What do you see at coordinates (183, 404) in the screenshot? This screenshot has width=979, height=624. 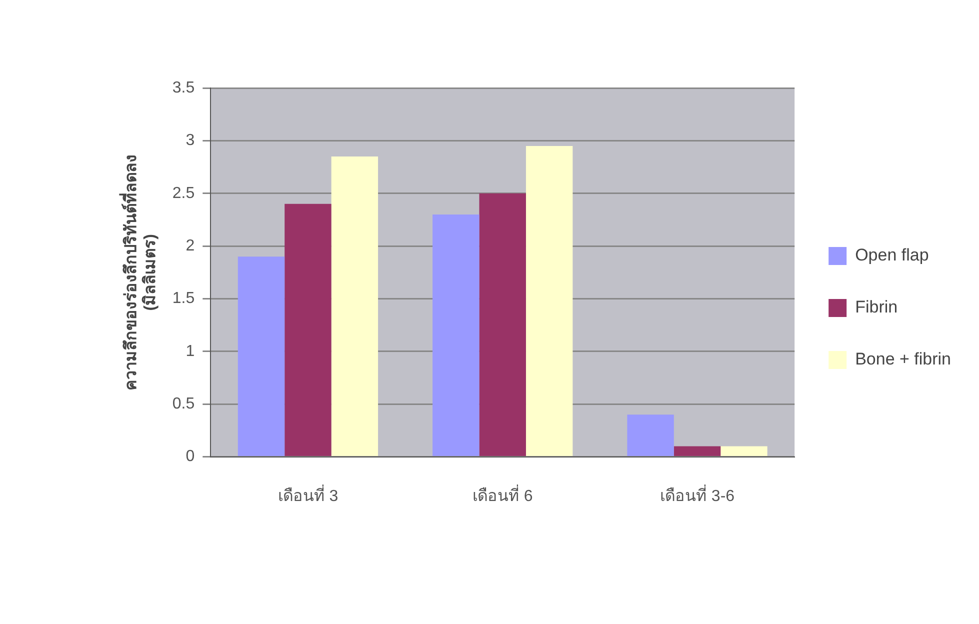 I see `y-tick-label: 0.5` at bounding box center [183, 404].